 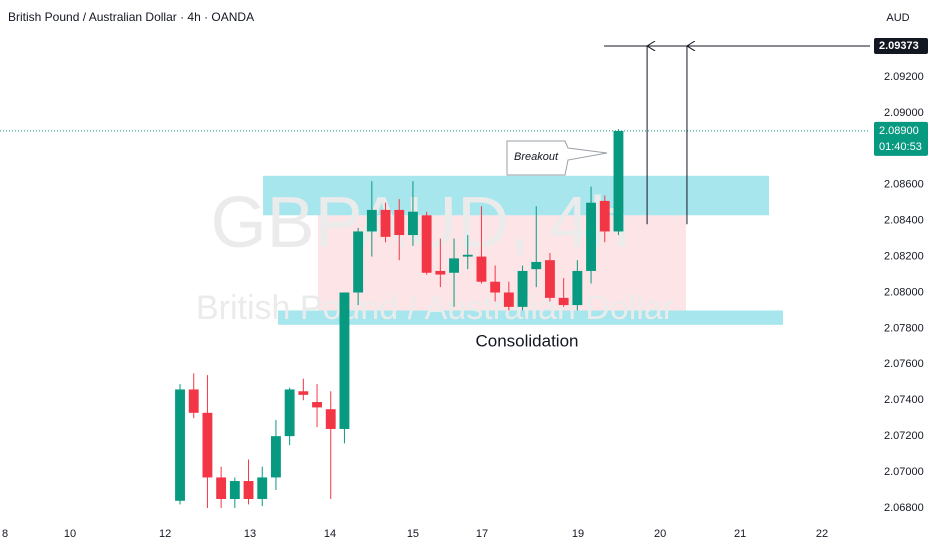 What do you see at coordinates (904, 364) in the screenshot?
I see `y-tick-label: 2.07600` at bounding box center [904, 364].